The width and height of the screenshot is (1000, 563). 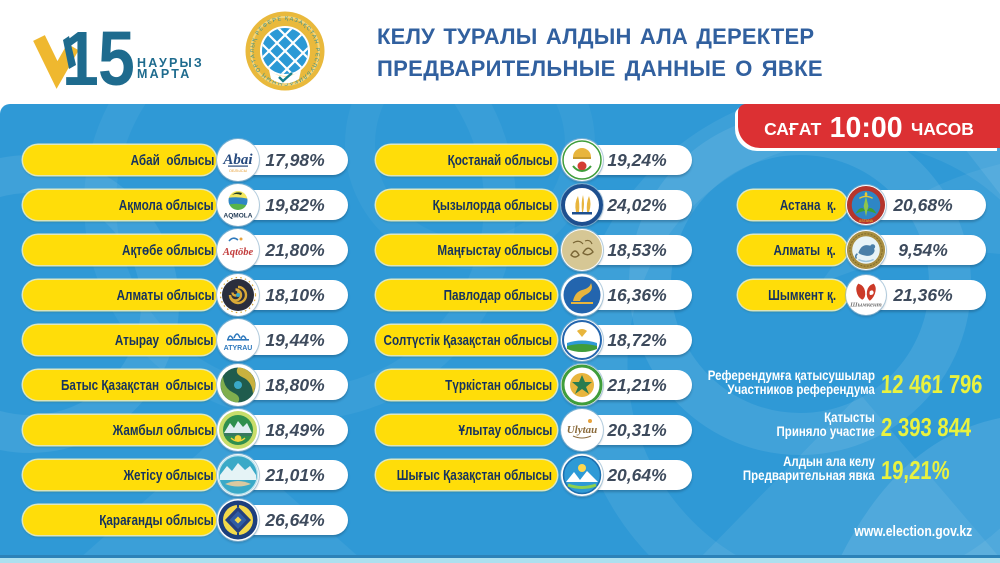 I want to click on svg-text: ASTANA, so click(x=866, y=221).